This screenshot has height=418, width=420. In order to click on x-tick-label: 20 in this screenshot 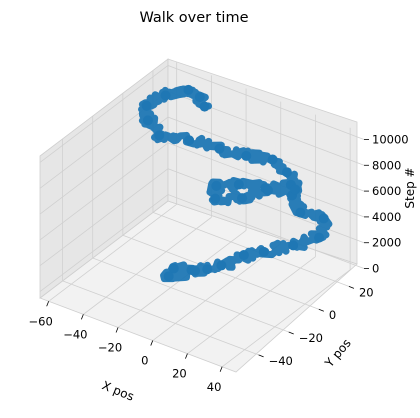, I will do `click(179, 374)`.